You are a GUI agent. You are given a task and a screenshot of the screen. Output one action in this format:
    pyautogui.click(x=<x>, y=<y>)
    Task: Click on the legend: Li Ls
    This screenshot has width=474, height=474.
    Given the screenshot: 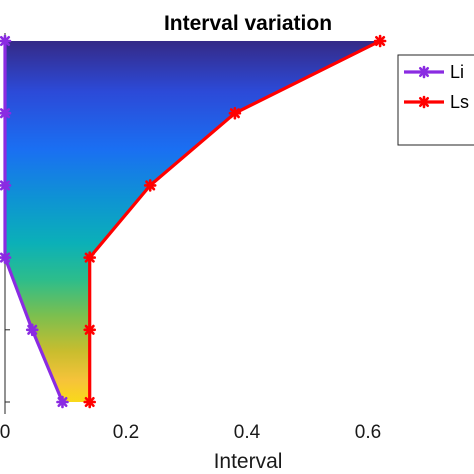 What is the action you would take?
    pyautogui.click(x=435, y=100)
    